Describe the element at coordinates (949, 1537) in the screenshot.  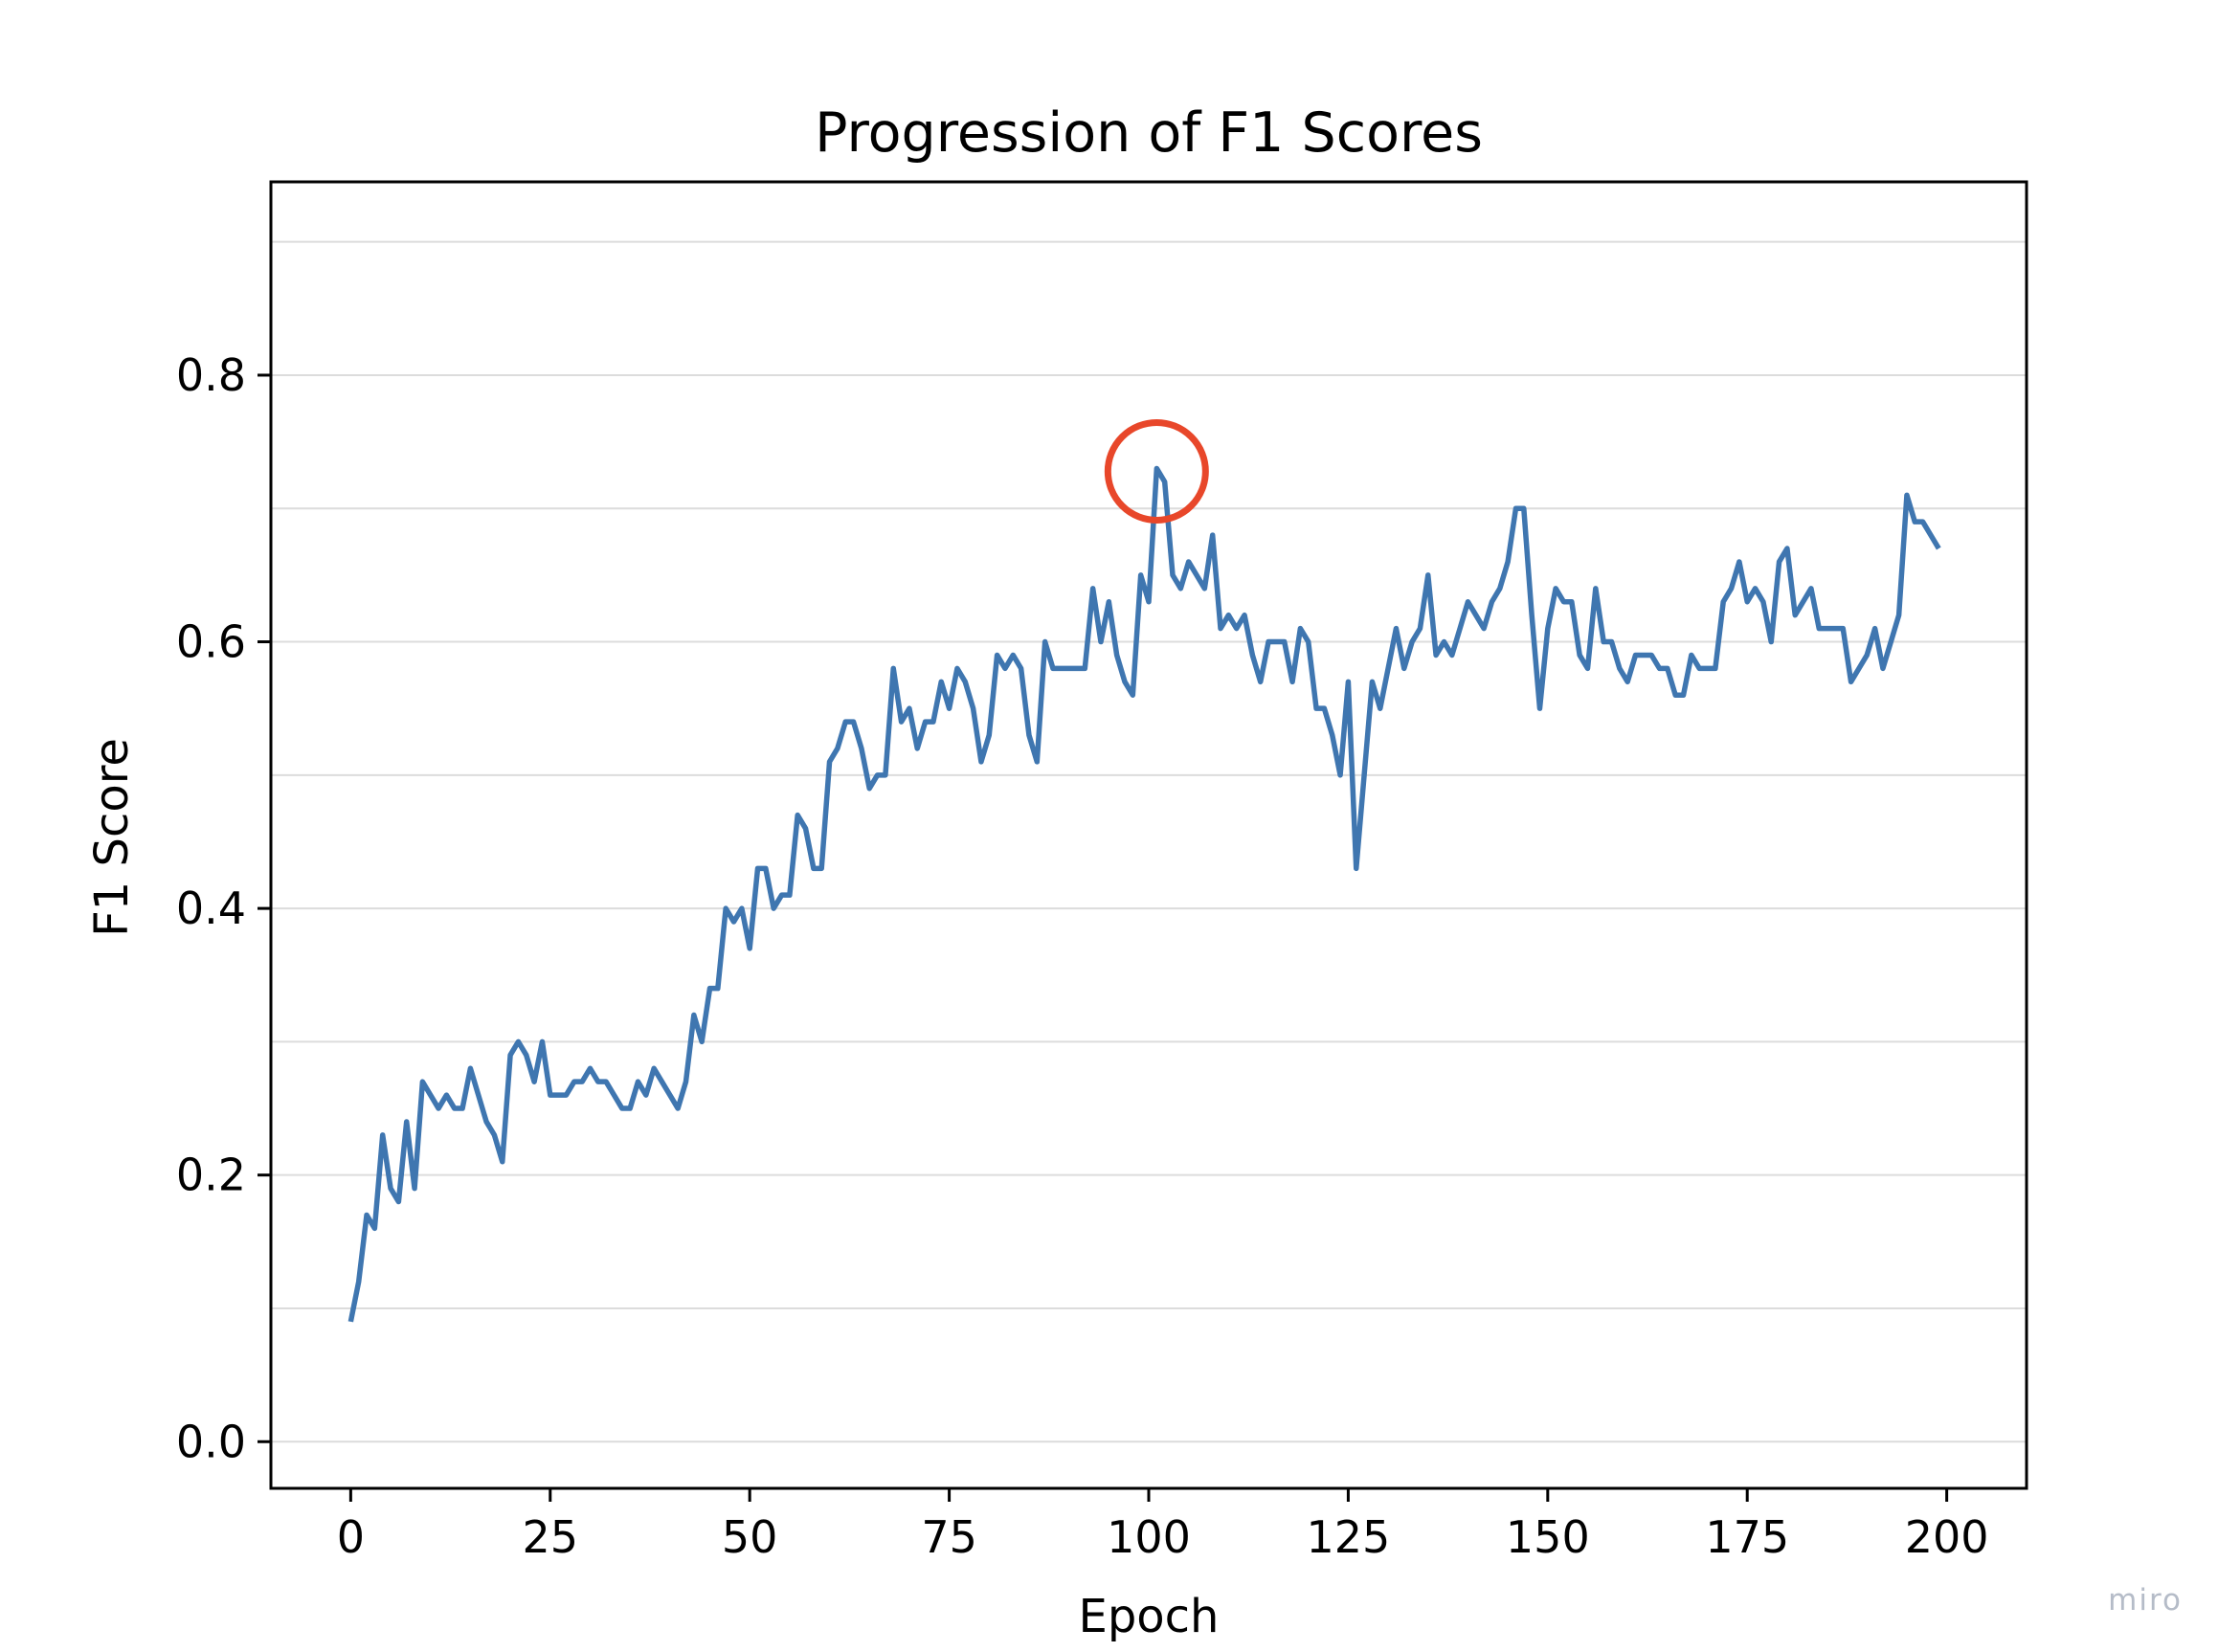
I see `x-tick-label: 75` at that location.